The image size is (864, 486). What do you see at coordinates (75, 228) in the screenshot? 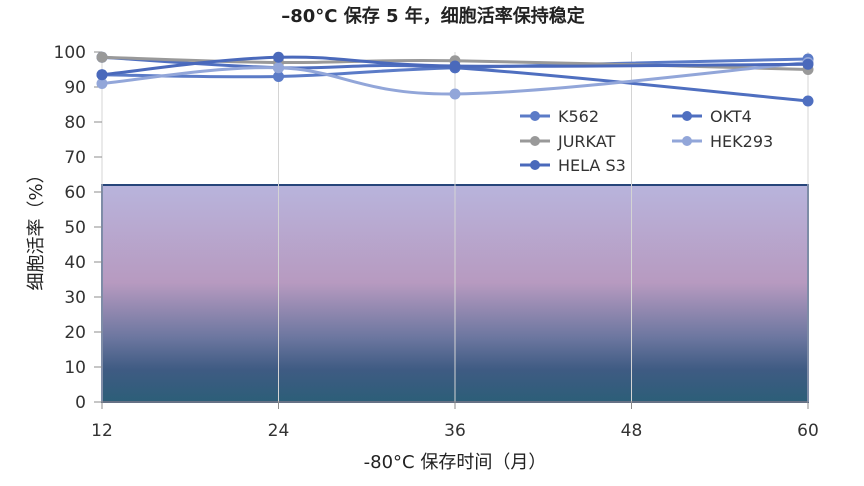
I see `y-tick-label-5: 50` at bounding box center [75, 228].